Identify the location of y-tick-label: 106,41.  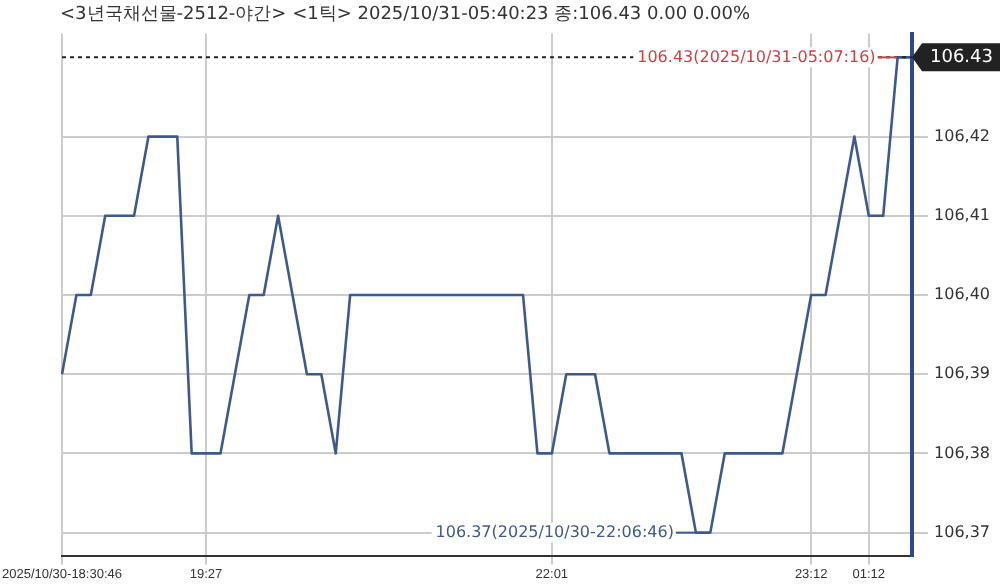
(962, 214).